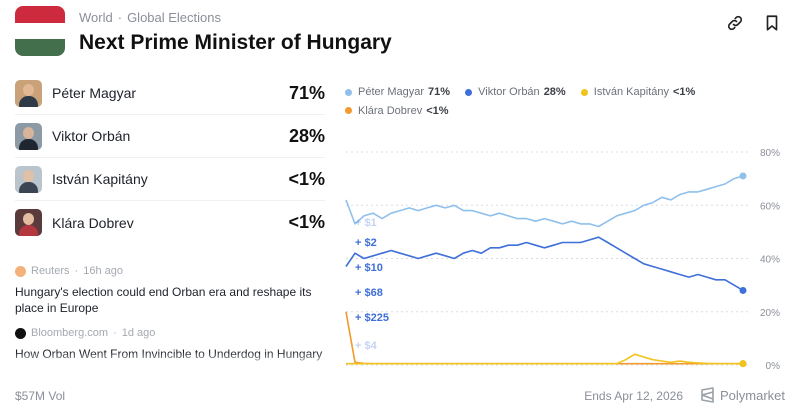 This screenshot has width=800, height=413. What do you see at coordinates (94, 93) in the screenshot?
I see `outcome-name: Péter Magyar` at bounding box center [94, 93].